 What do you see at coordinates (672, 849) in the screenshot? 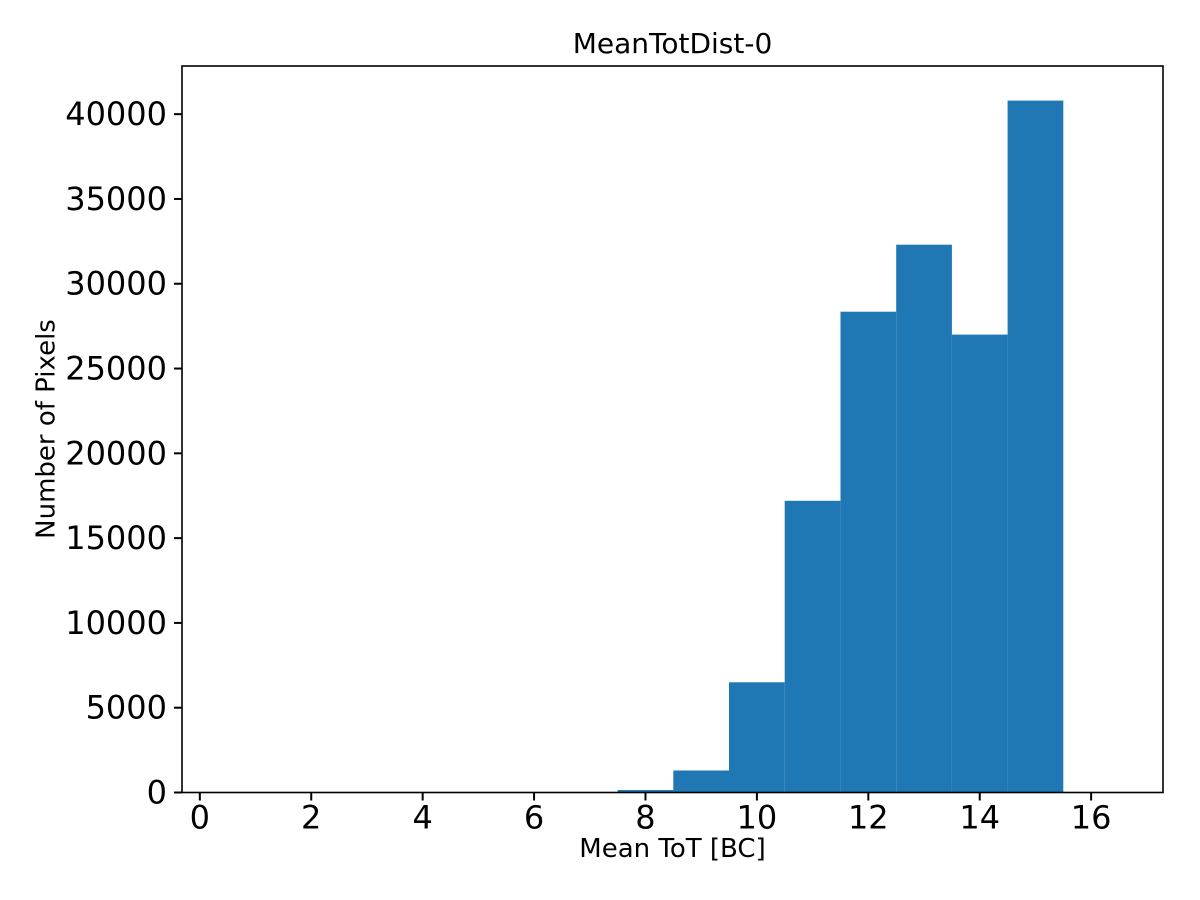
I see `x-axis-label: Mean ToT [BC]` at bounding box center [672, 849].